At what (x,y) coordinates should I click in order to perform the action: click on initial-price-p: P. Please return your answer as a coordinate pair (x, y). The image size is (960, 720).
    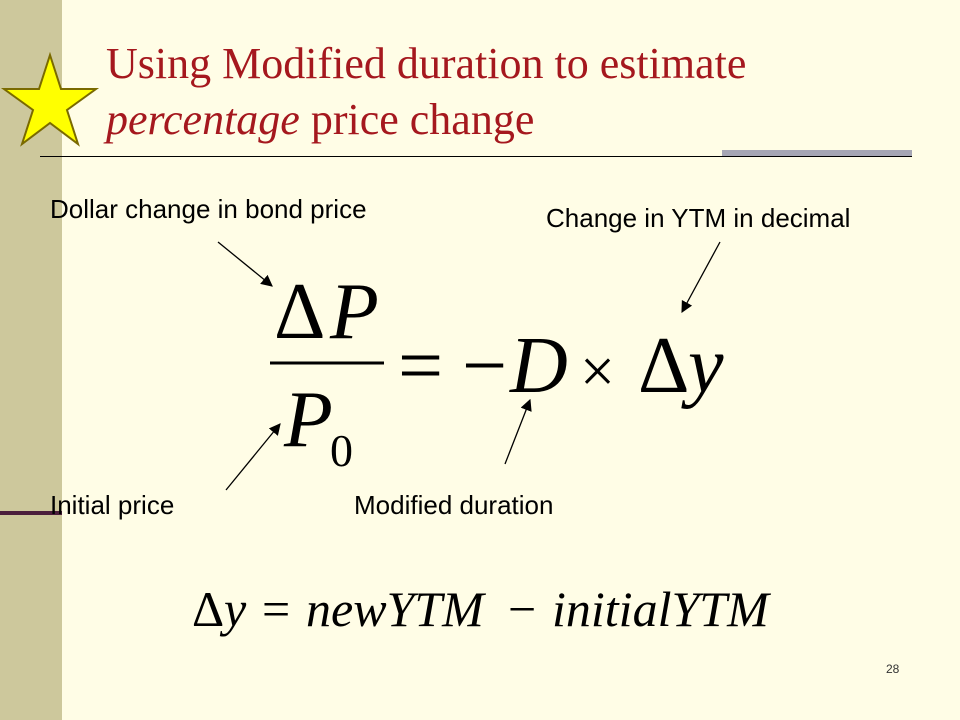
    Looking at the image, I should click on (308, 420).